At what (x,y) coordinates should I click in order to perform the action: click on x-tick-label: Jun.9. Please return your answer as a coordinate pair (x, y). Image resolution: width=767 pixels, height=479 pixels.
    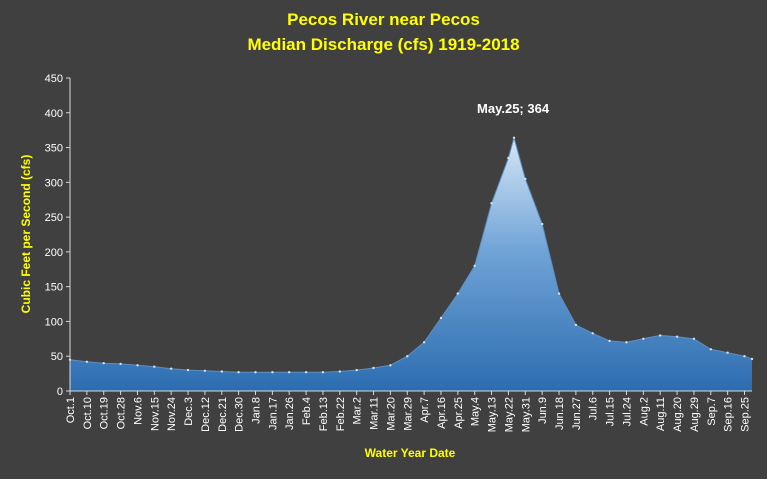
    Looking at the image, I should click on (543, 410).